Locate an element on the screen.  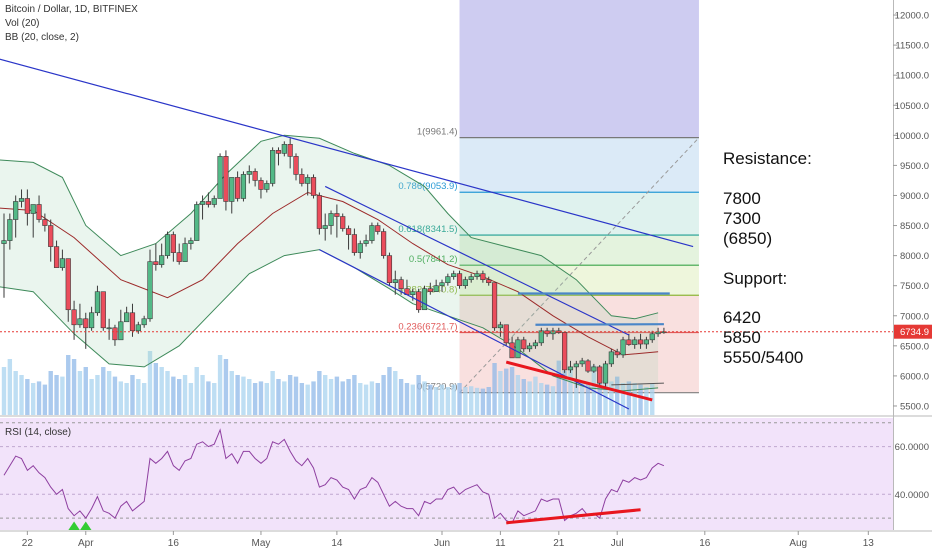
channel-upper-line is located at coordinates (477, 260).